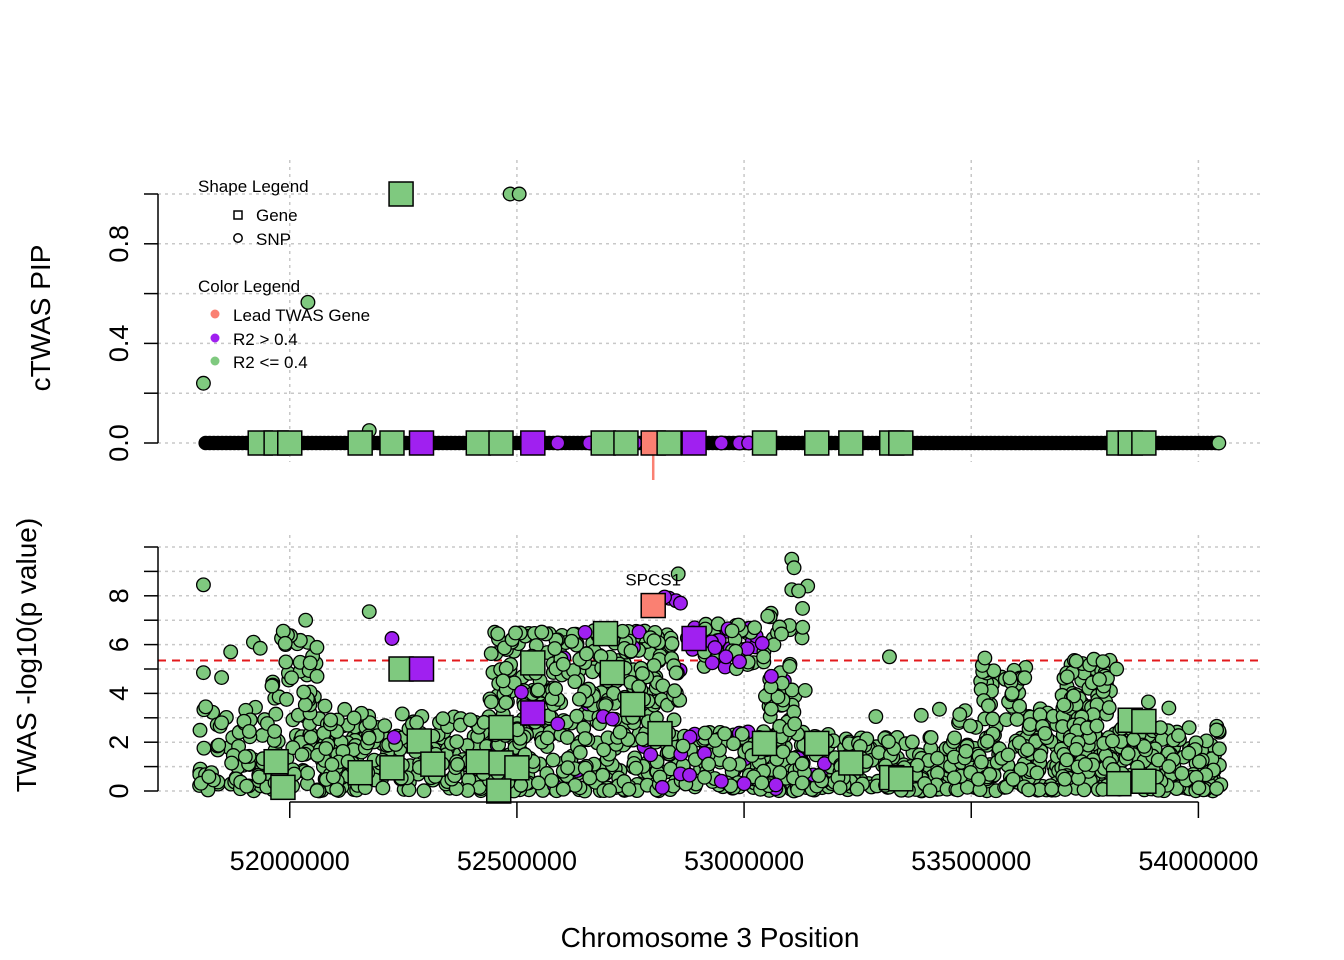 This screenshot has width=1344, height=960. What do you see at coordinates (131, 327) in the screenshot?
I see `pip-y-ticks: 0.0 0.4 0.8` at bounding box center [131, 327].